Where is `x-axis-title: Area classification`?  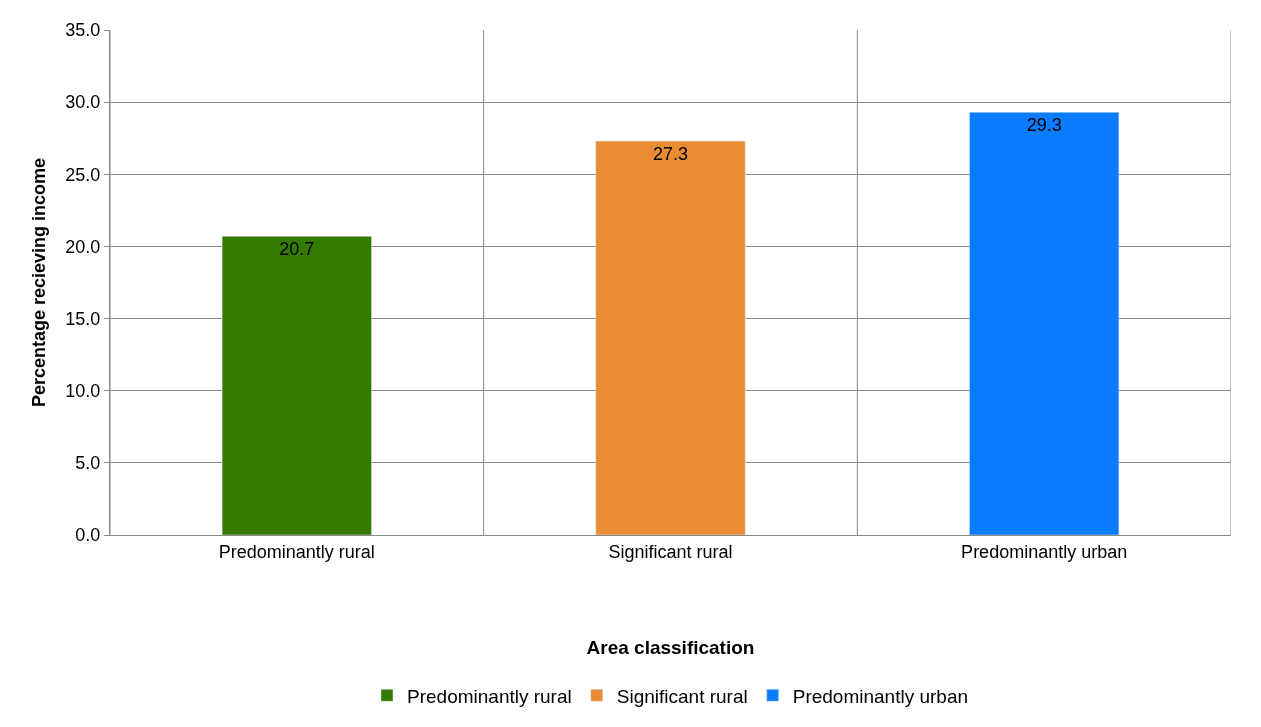
x-axis-title: Area classification is located at coordinates (670, 648).